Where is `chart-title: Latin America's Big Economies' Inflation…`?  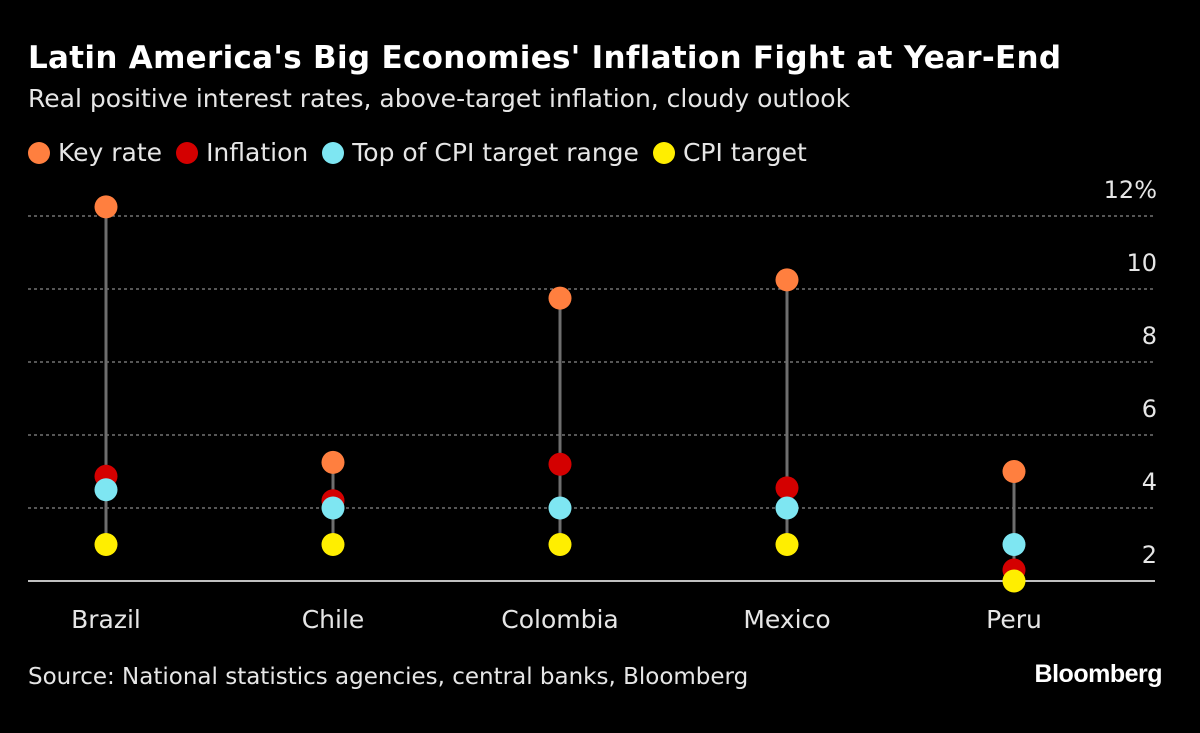
chart-title: Latin America's Big Economies' Inflation… is located at coordinates (545, 58).